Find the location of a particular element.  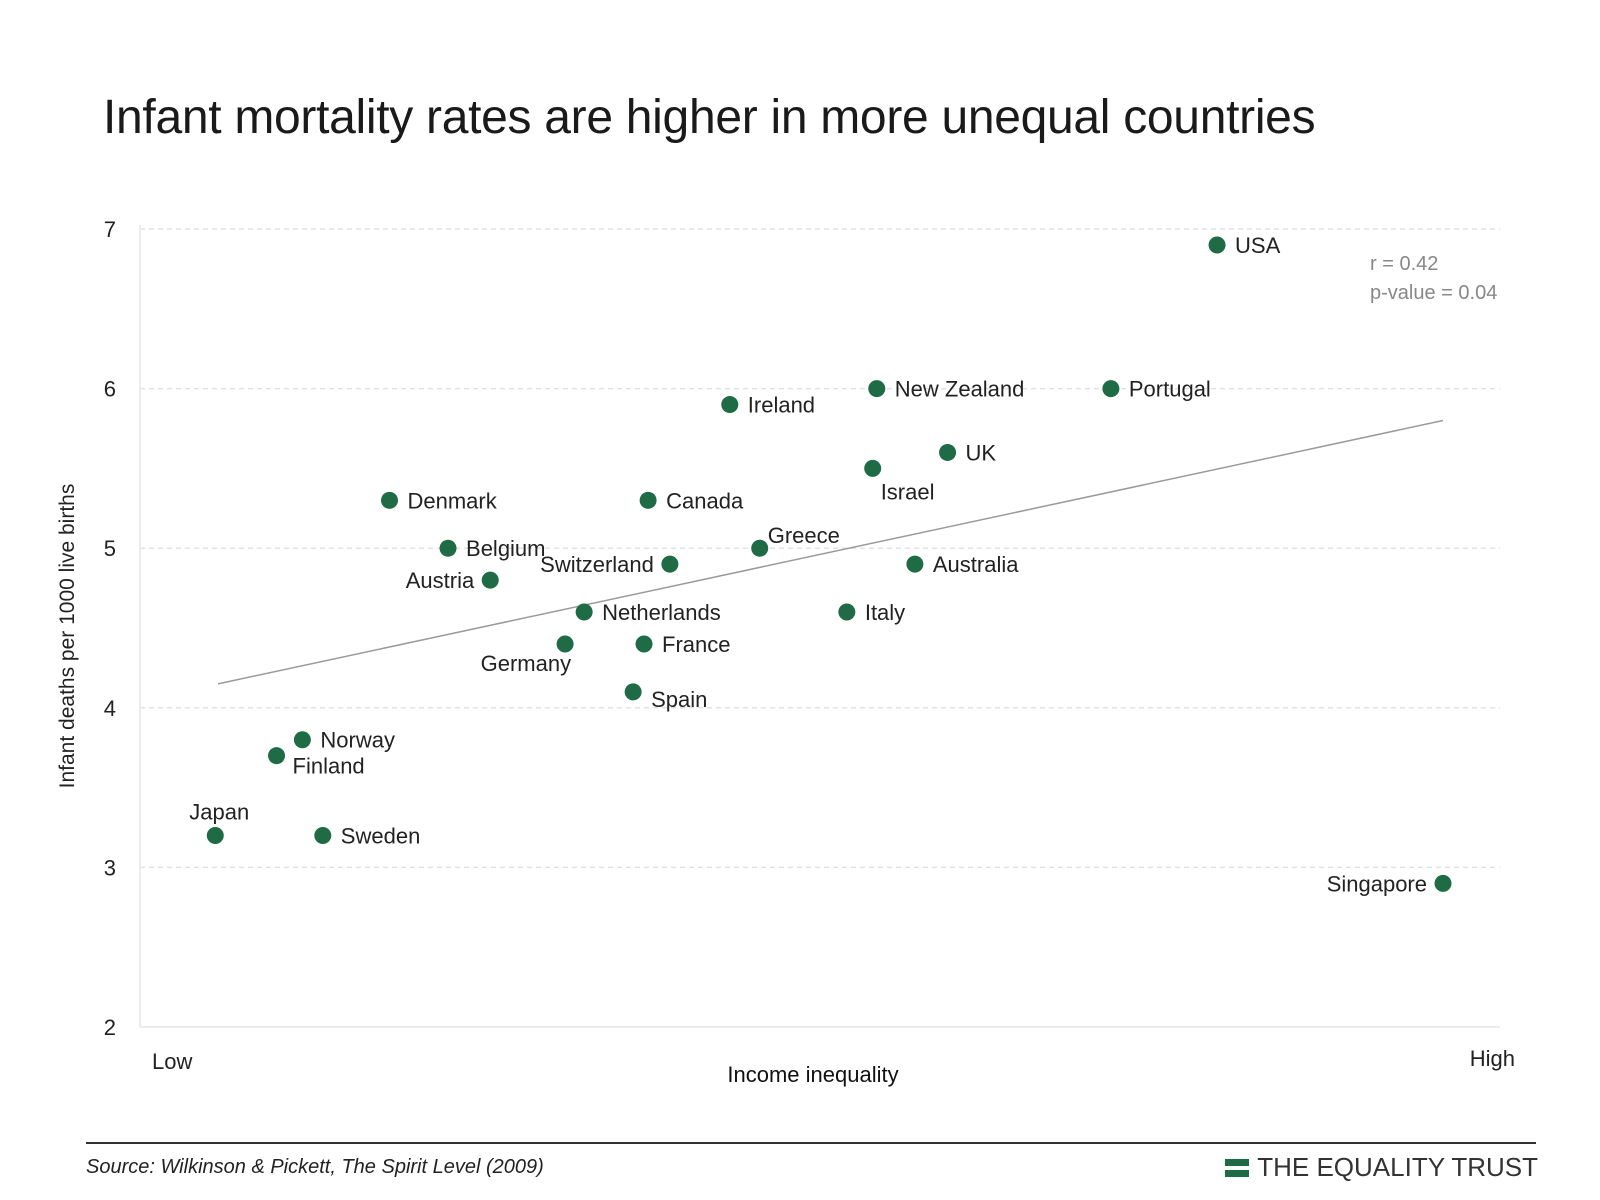

equality-trust-logo-icon is located at coordinates (1237, 1167).